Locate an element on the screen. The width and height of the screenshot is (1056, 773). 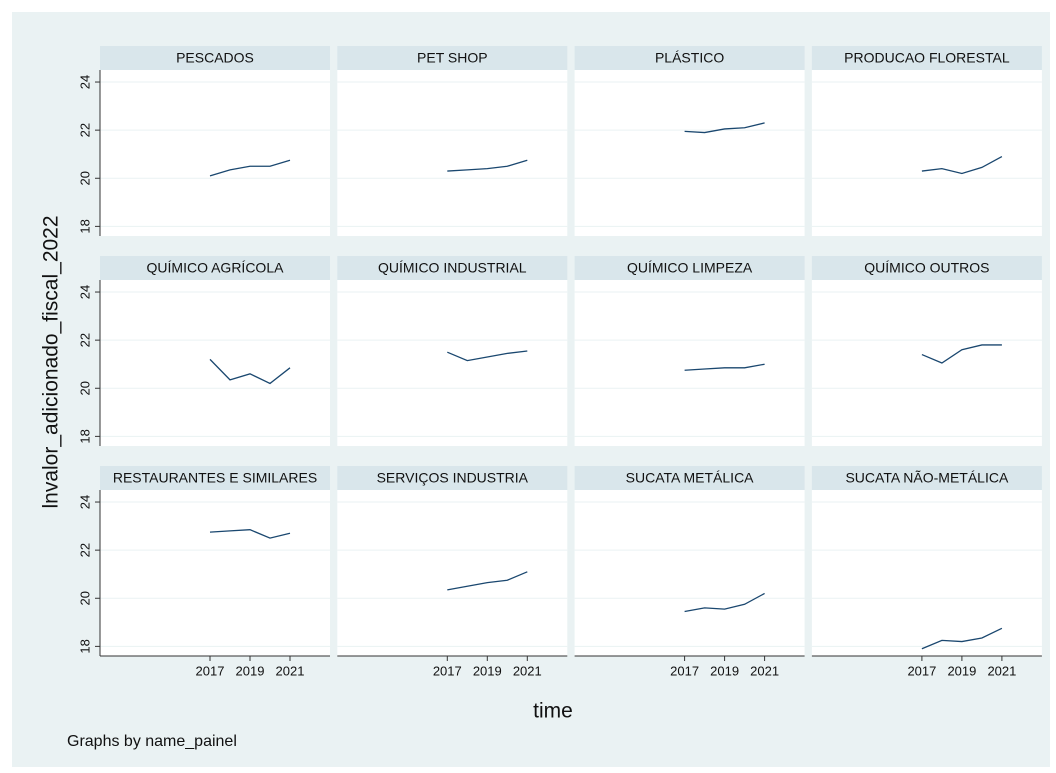
panel-title: PET SHOP is located at coordinates (452, 58).